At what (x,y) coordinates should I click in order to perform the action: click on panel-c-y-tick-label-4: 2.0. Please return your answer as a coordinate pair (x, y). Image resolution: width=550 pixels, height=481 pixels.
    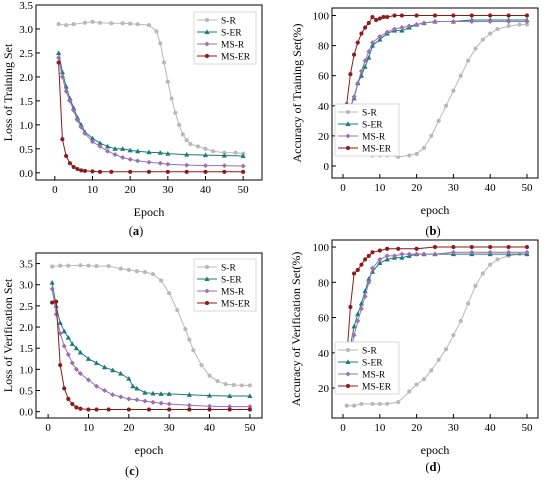
    Looking at the image, I should click on (26, 328).